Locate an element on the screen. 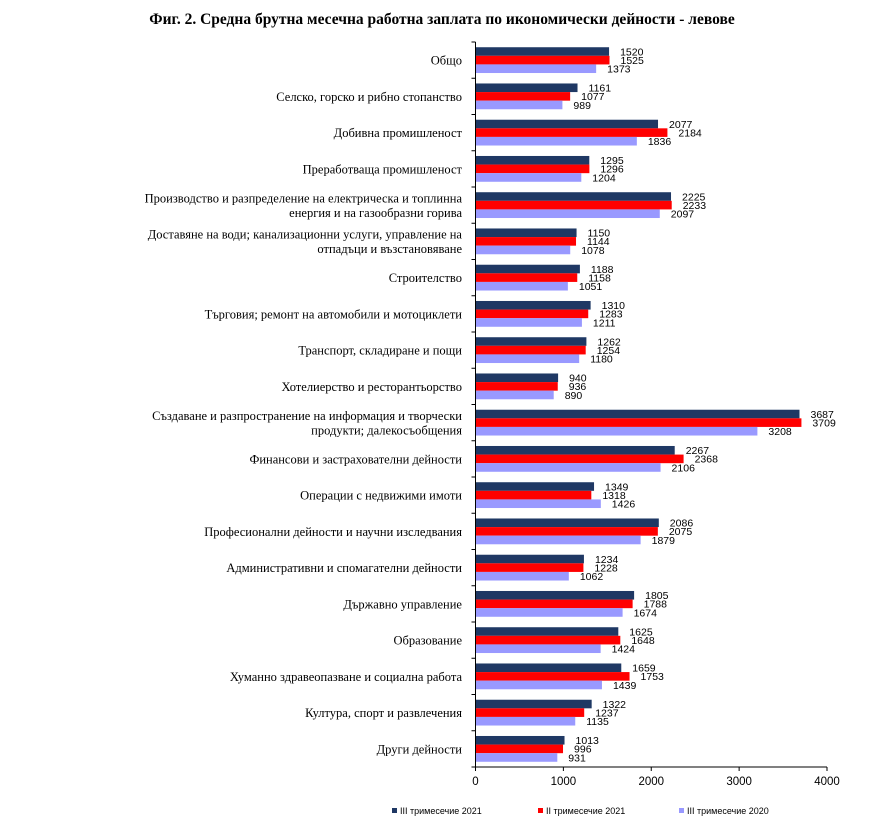 The width and height of the screenshot is (884, 833). value-label-s2-1: 1525 is located at coordinates (633, 61).